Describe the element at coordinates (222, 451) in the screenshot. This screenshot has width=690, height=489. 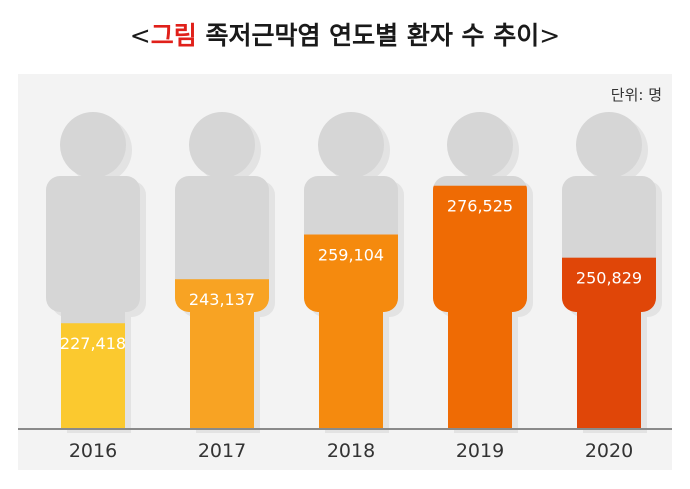
I see `x-tick-label: 2017` at that location.